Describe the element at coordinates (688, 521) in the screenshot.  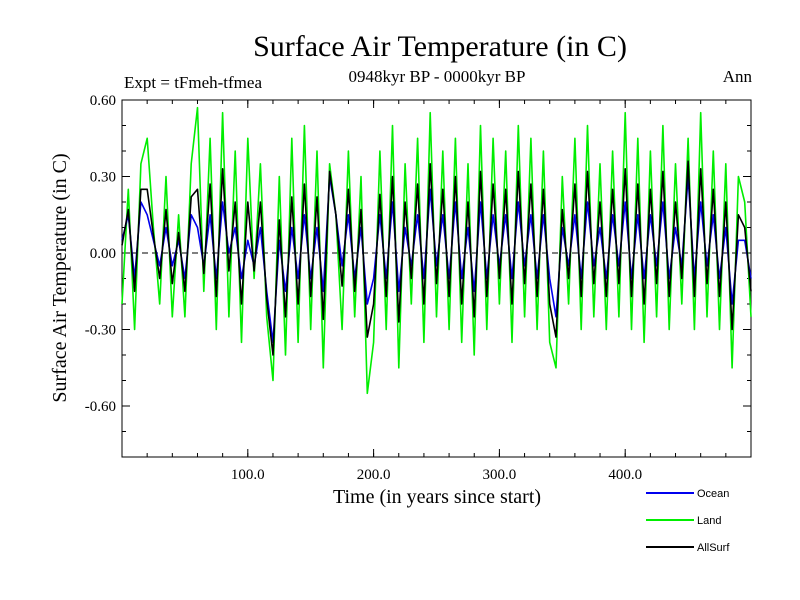
I see `legend: Ocean Land AllSurf` at that location.